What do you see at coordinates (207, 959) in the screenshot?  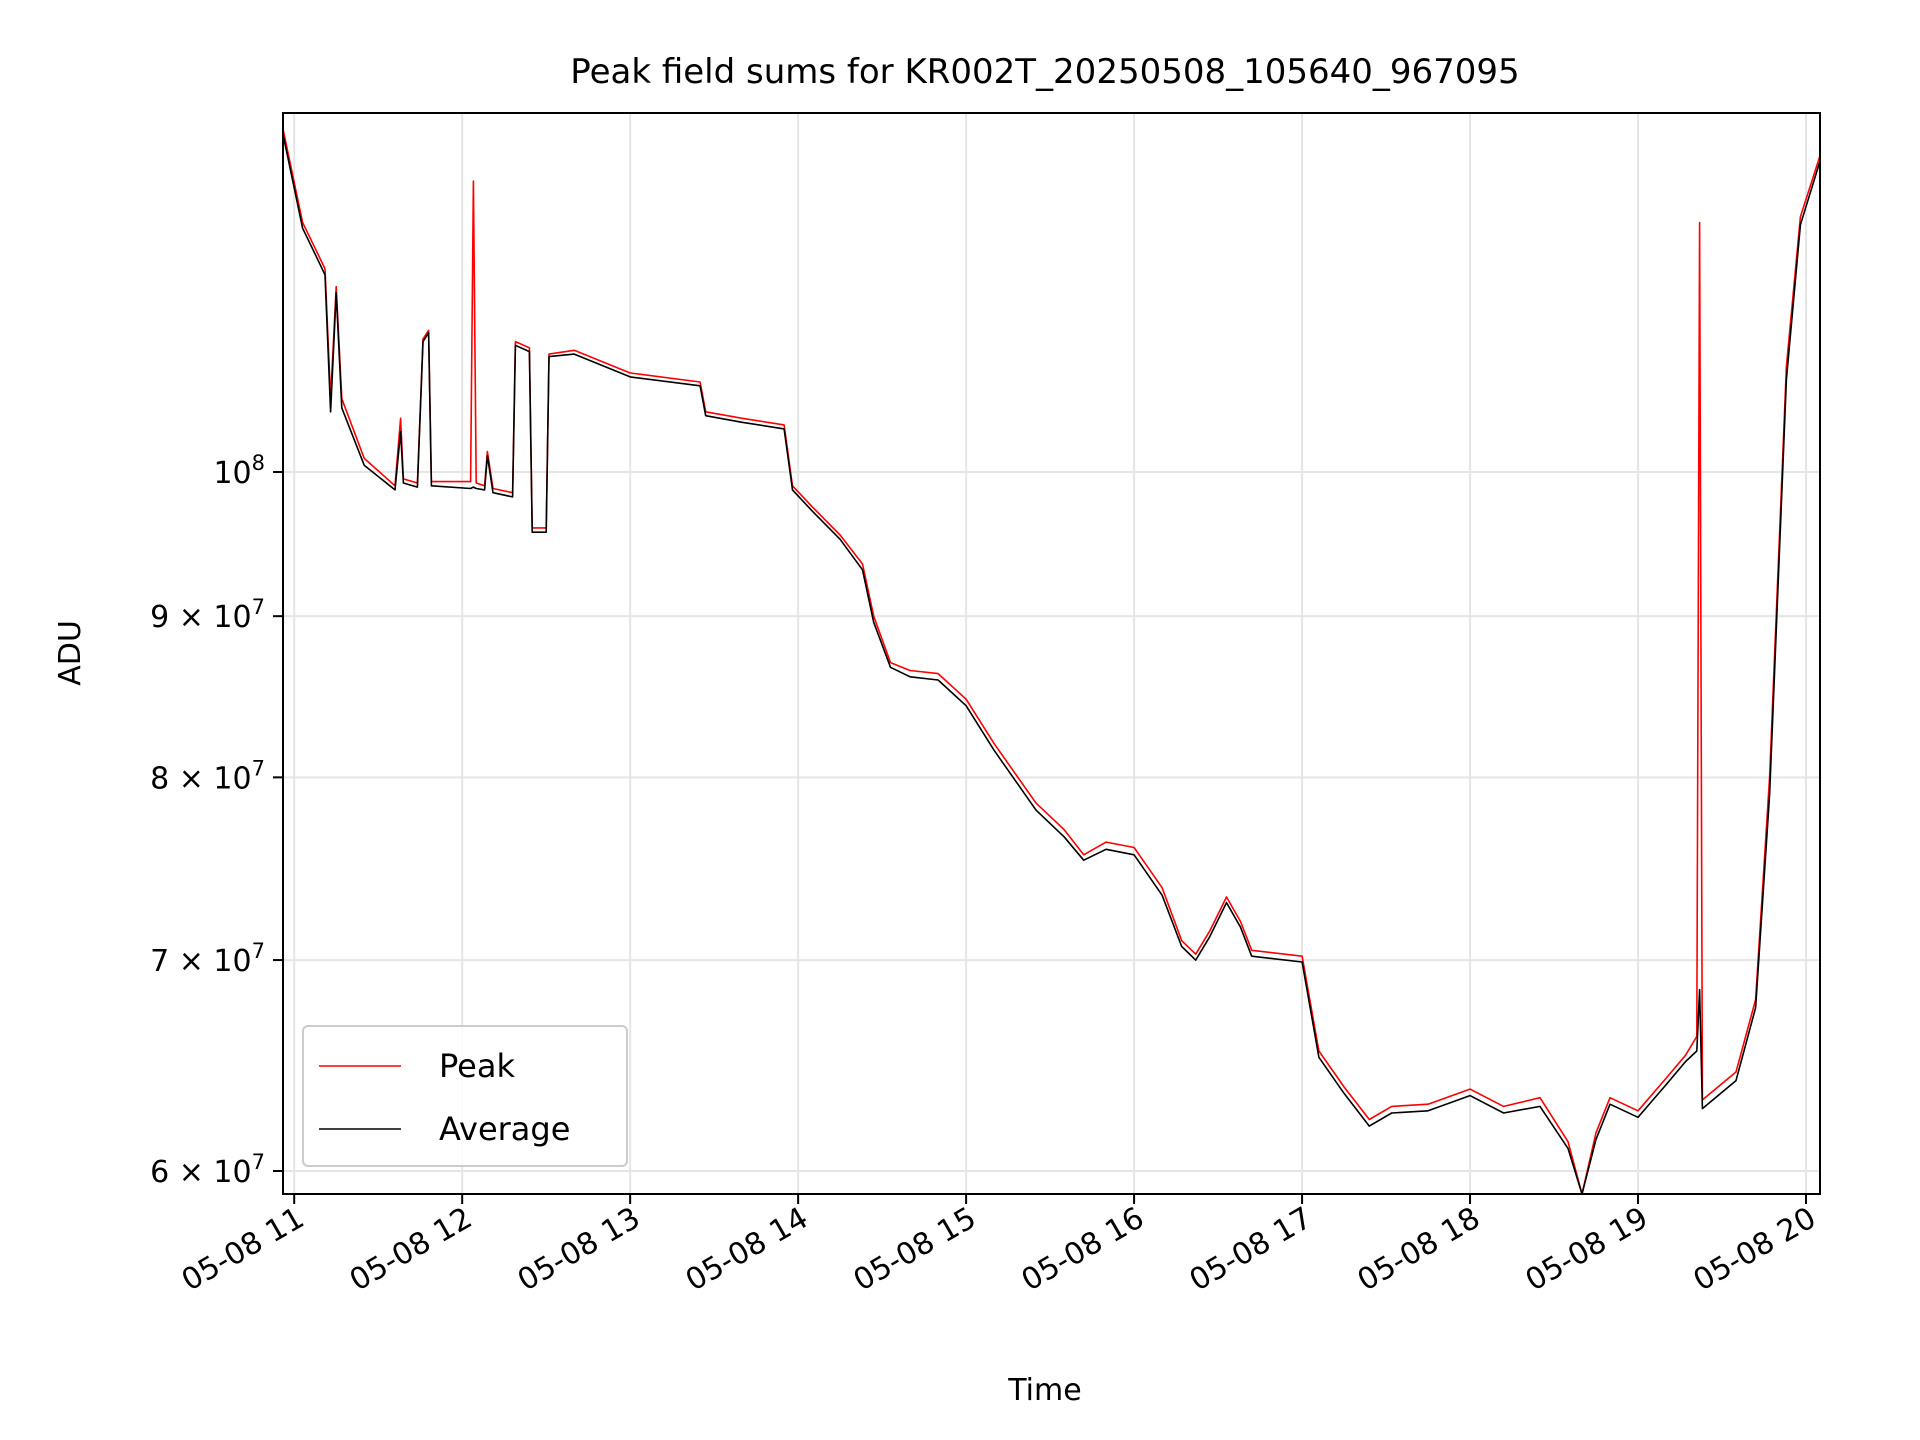 I see `y-tick-label: 7 × 107` at bounding box center [207, 959].